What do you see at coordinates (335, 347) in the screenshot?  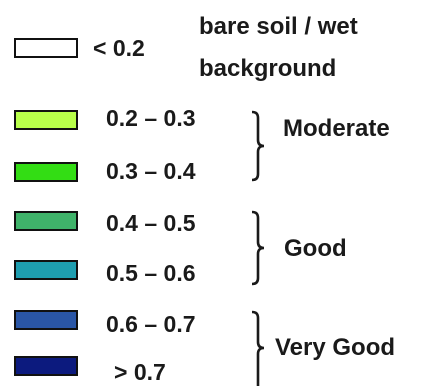 I see `group-label-very-good: Very Good` at bounding box center [335, 347].